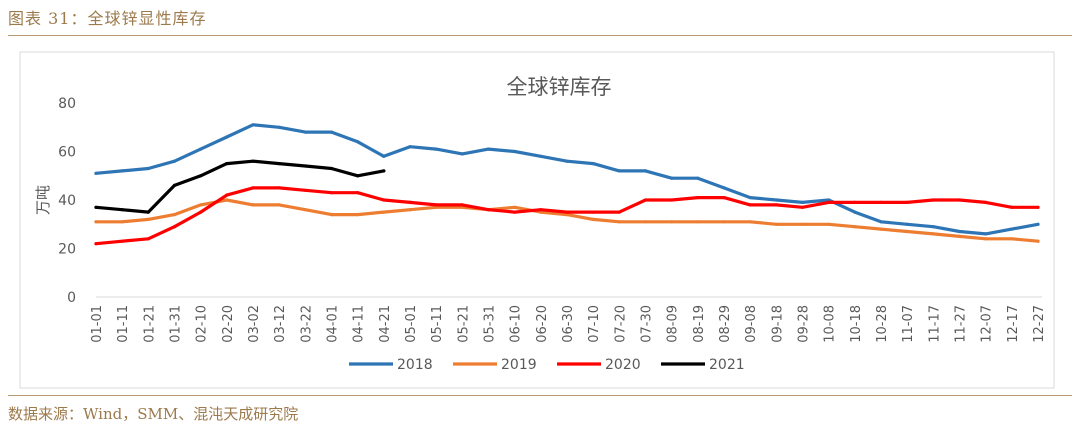  Describe the element at coordinates (437, 324) in the screenshot. I see `x-tick-label: 05-11` at that location.